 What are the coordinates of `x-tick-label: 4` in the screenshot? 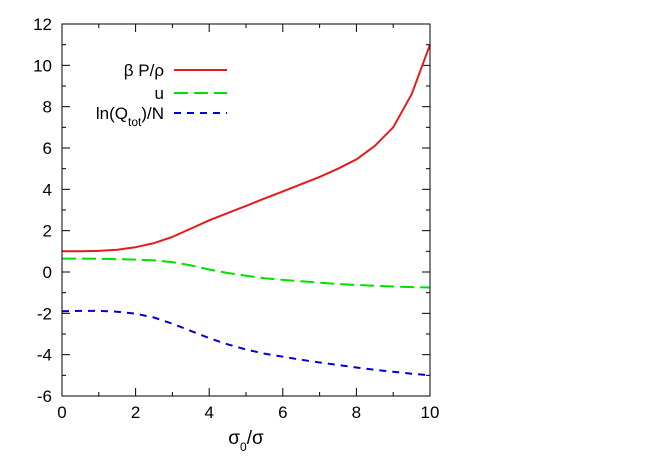 It's located at (208, 412).